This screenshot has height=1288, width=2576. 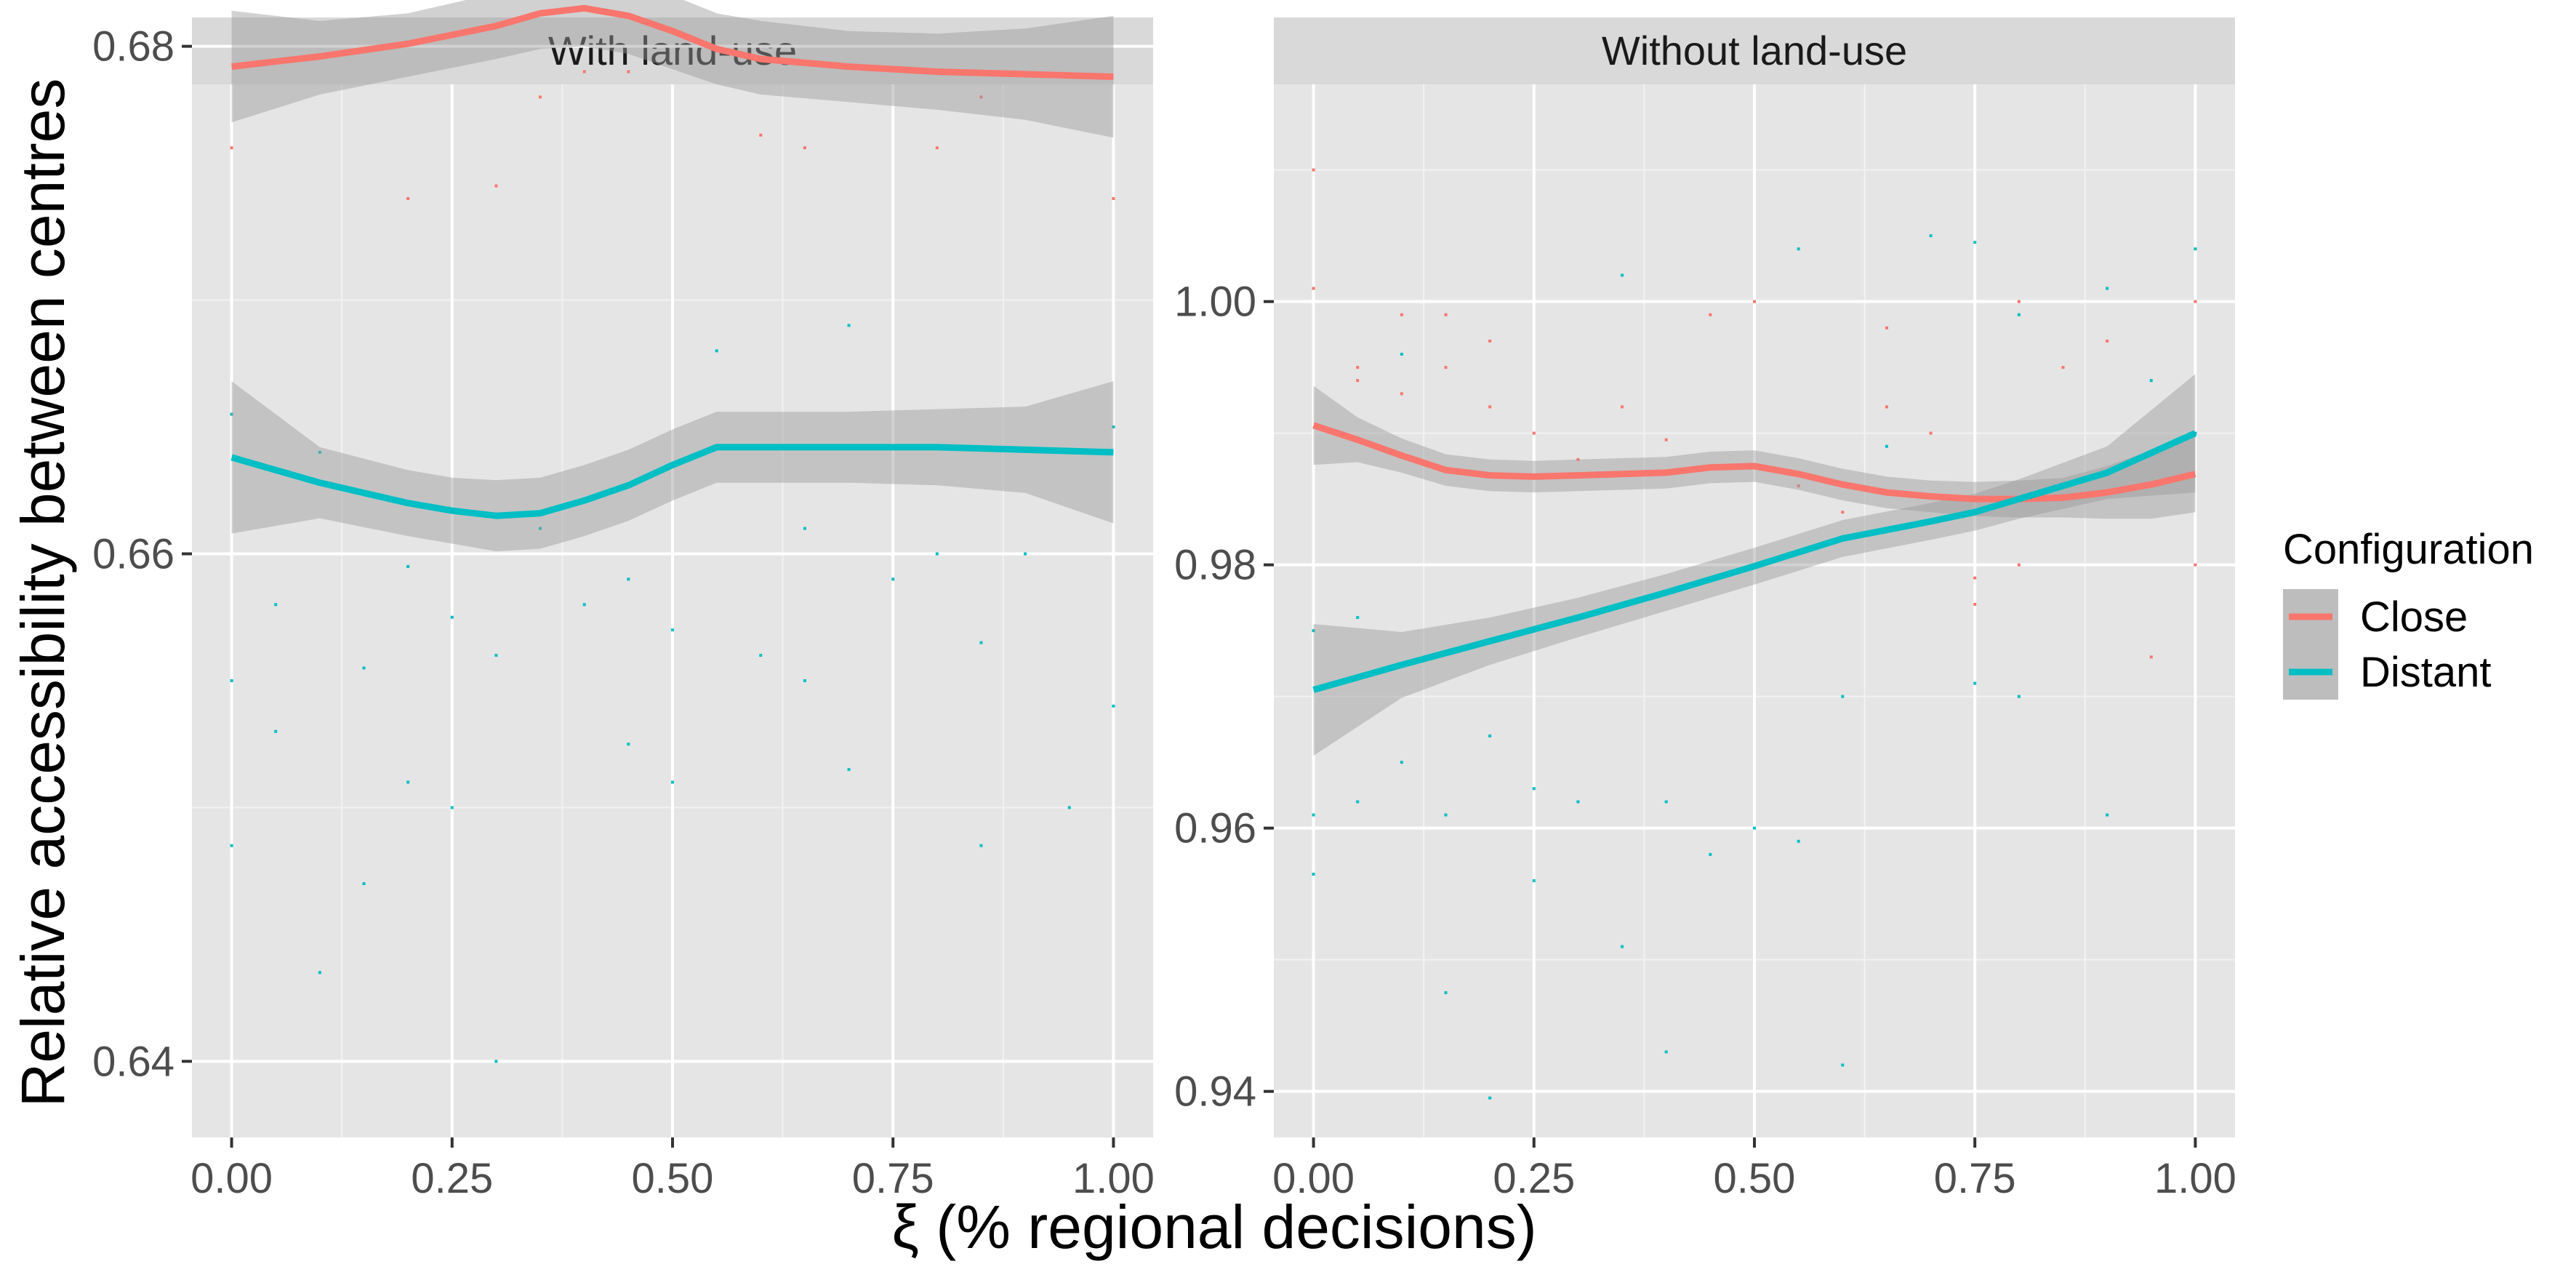 What do you see at coordinates (133, 553) in the screenshot?
I see `y-tick-label: 0.66` at bounding box center [133, 553].